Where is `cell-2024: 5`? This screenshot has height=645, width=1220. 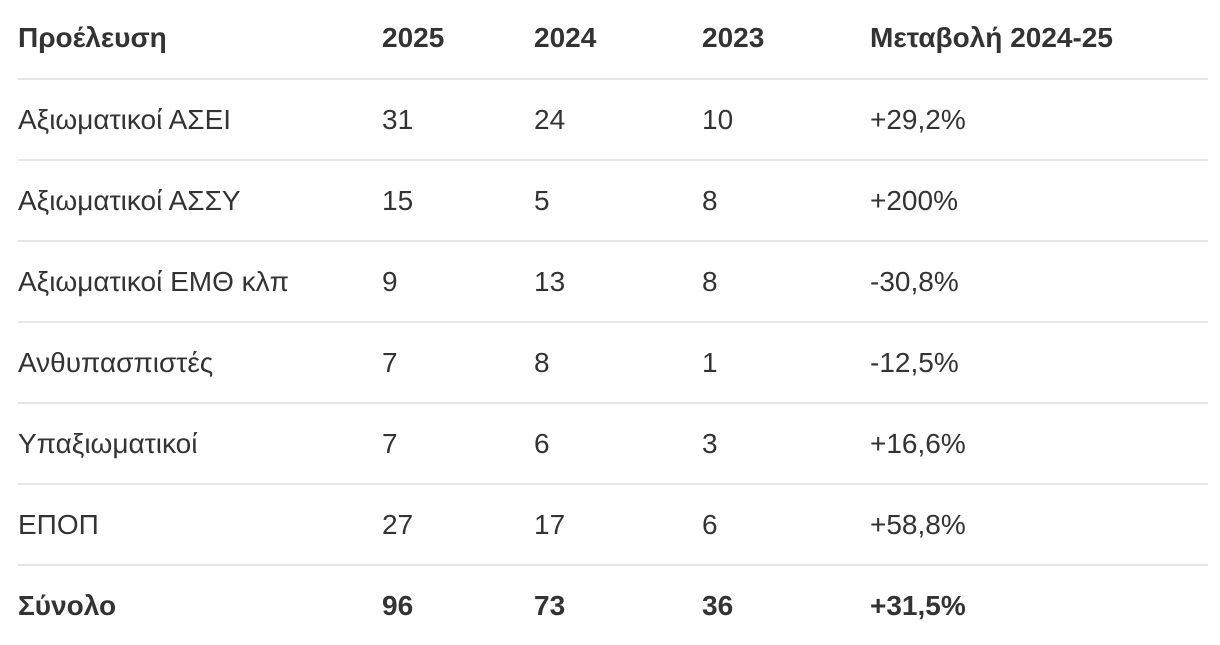 cell-2024: 5 is located at coordinates (618, 201).